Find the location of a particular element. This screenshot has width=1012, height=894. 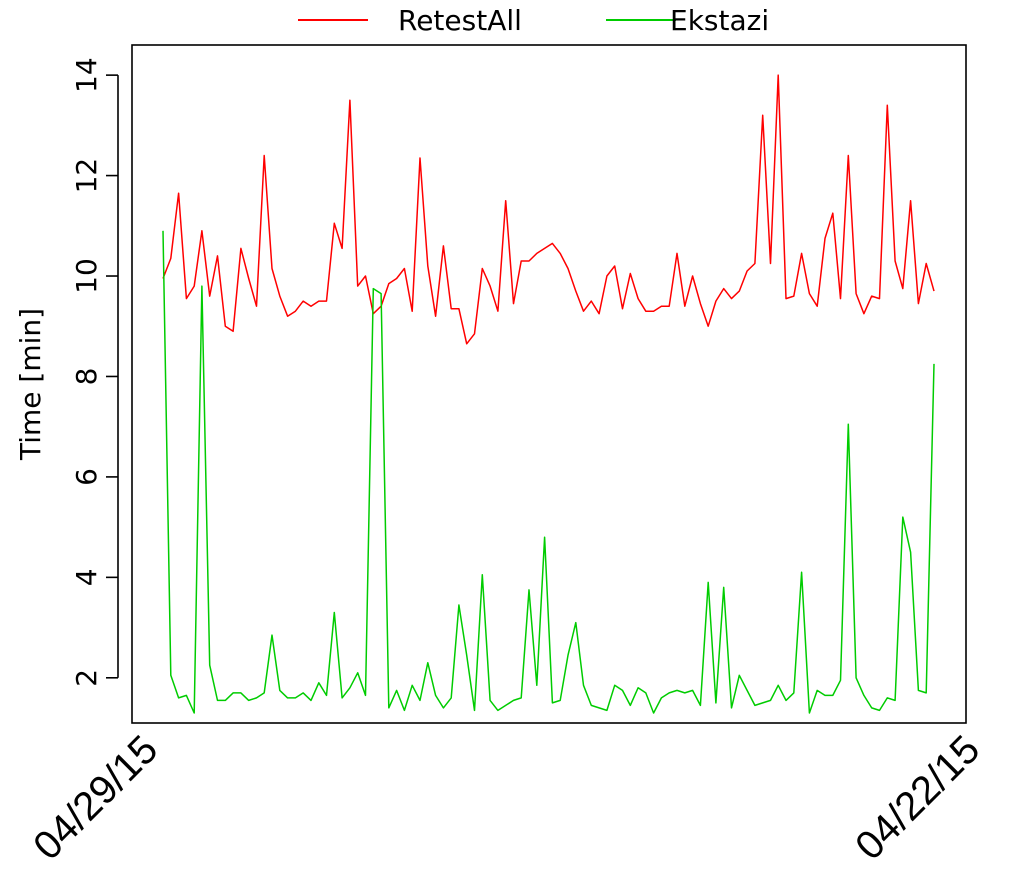

y-axis: 2 4 6 8 10 12 14 is located at coordinates (94, 372).